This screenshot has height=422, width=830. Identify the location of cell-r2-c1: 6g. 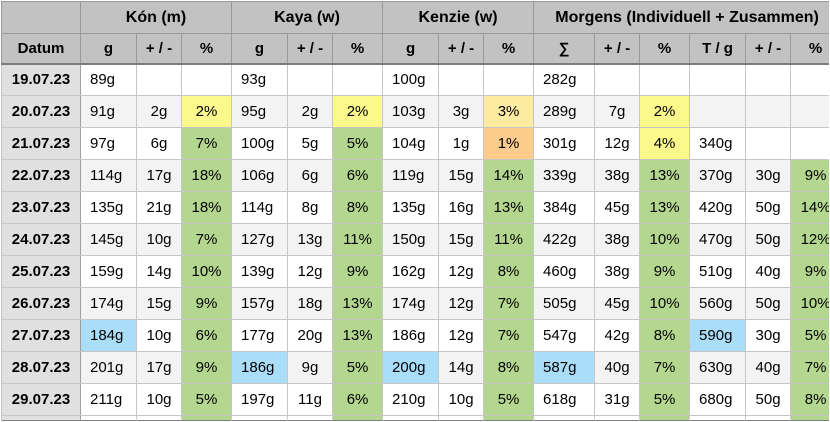
(159, 143).